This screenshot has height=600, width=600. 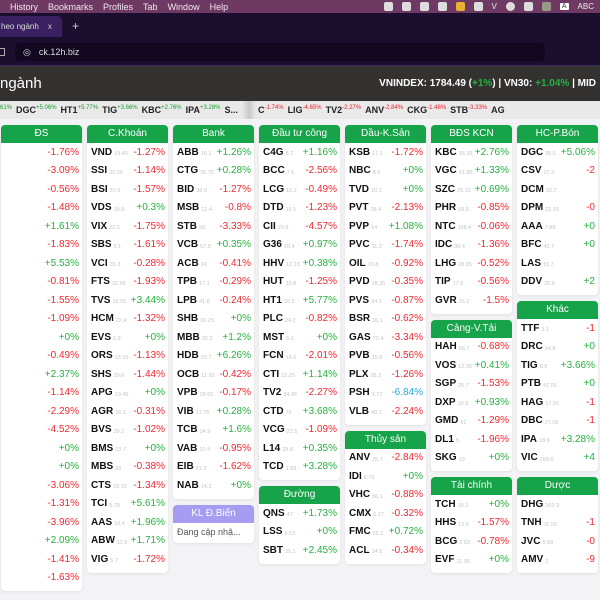 I want to click on stock-row: -2.29%, so click(x=41, y=411).